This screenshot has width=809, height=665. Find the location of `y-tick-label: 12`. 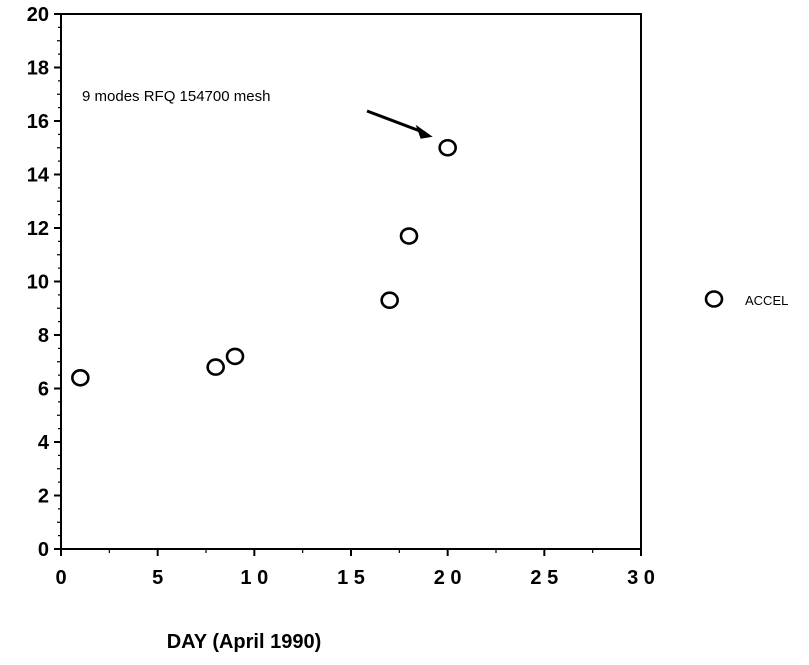

y-tick-label: 12 is located at coordinates (38, 229).